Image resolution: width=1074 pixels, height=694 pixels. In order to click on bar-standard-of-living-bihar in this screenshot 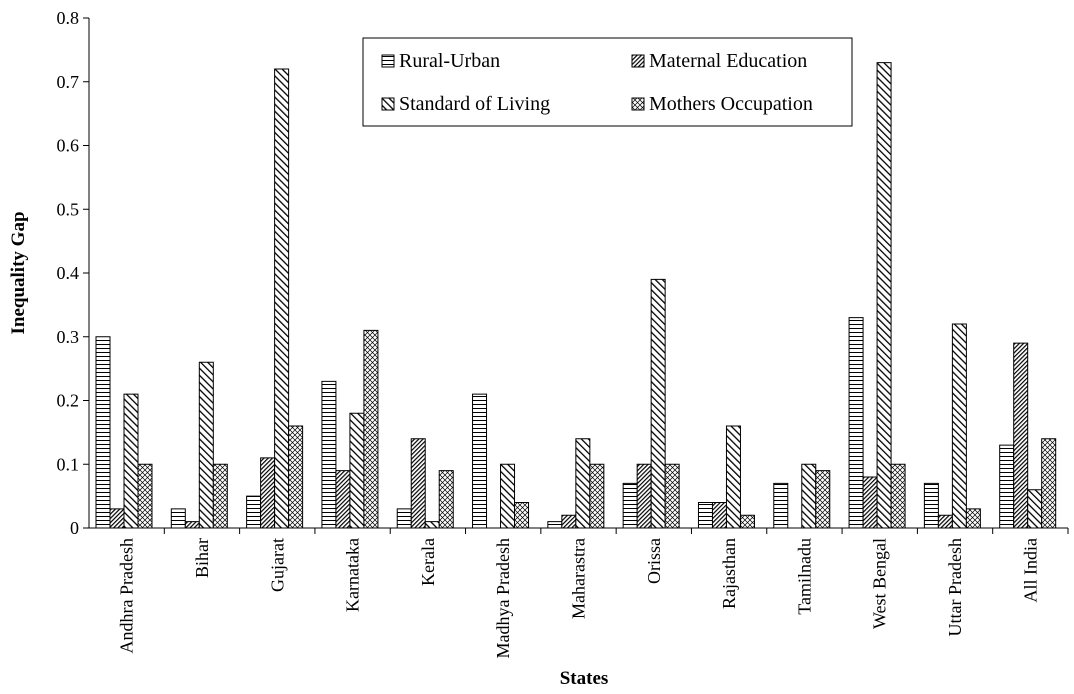, I will do `click(206, 445)`.